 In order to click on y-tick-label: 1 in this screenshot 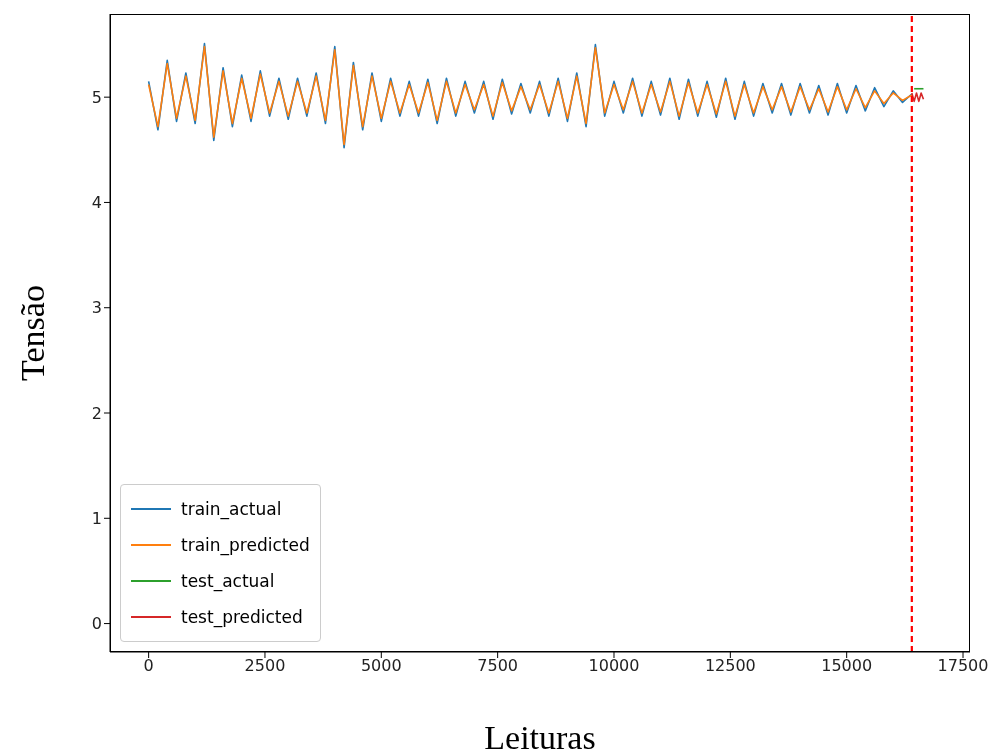, I will do `click(96, 518)`.